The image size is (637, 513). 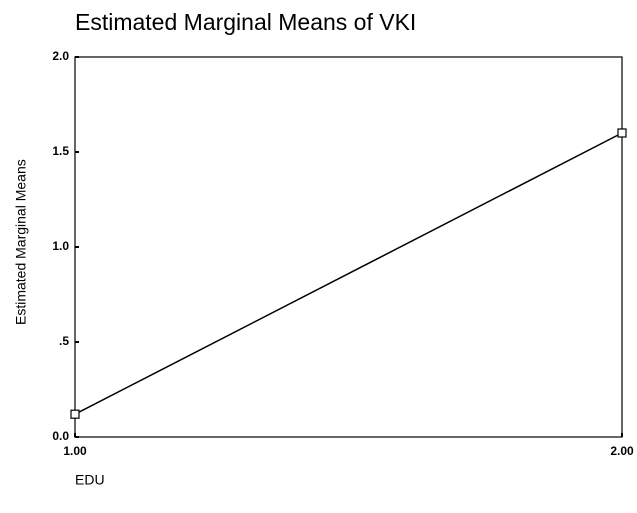 What do you see at coordinates (75, 451) in the screenshot?
I see `x-tick-label: 1.00` at bounding box center [75, 451].